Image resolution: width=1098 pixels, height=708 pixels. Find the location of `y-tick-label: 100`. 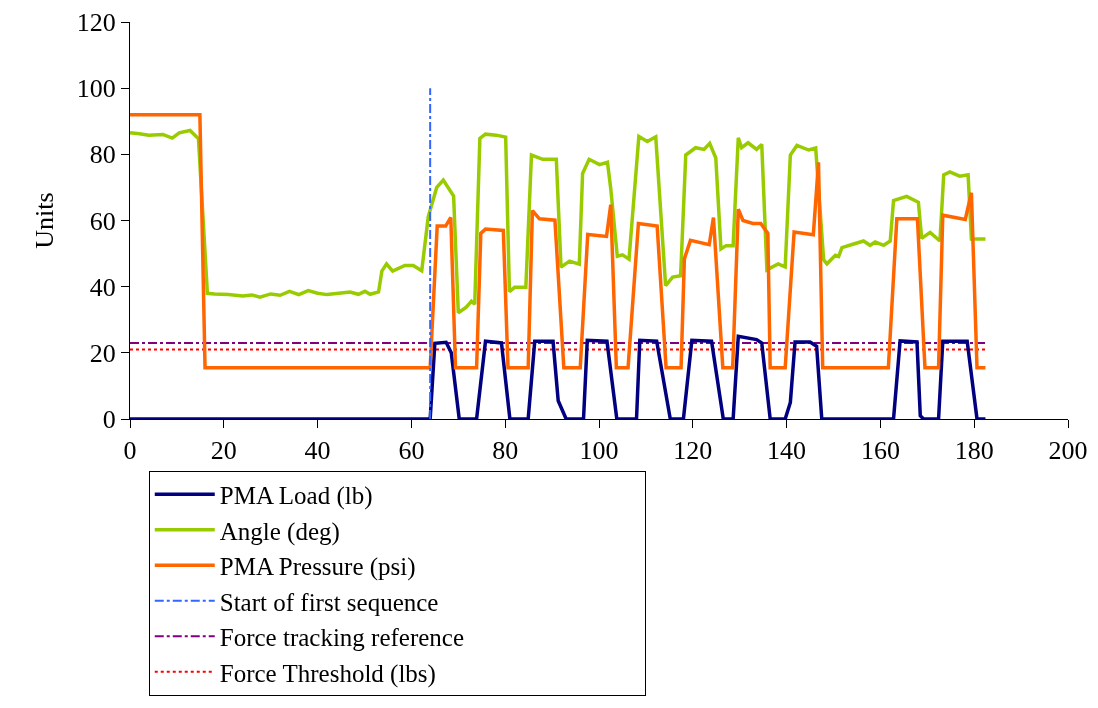

y-tick-label: 100 is located at coordinates (96, 89).